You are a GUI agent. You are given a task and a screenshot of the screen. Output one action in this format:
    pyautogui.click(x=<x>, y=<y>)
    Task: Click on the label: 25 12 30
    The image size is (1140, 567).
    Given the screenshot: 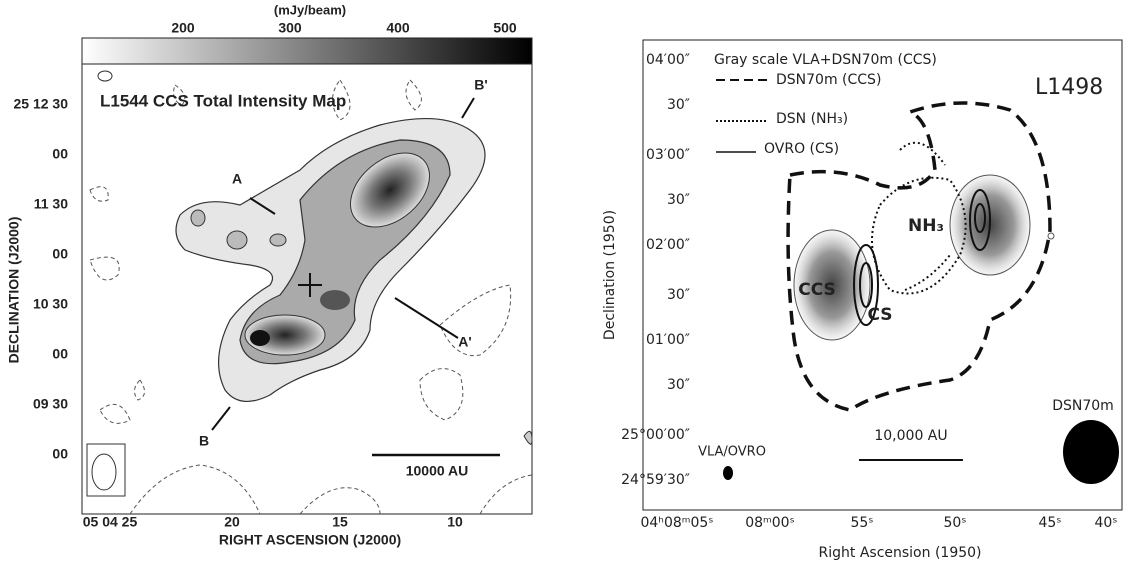 What is the action you would take?
    pyautogui.click(x=41, y=104)
    